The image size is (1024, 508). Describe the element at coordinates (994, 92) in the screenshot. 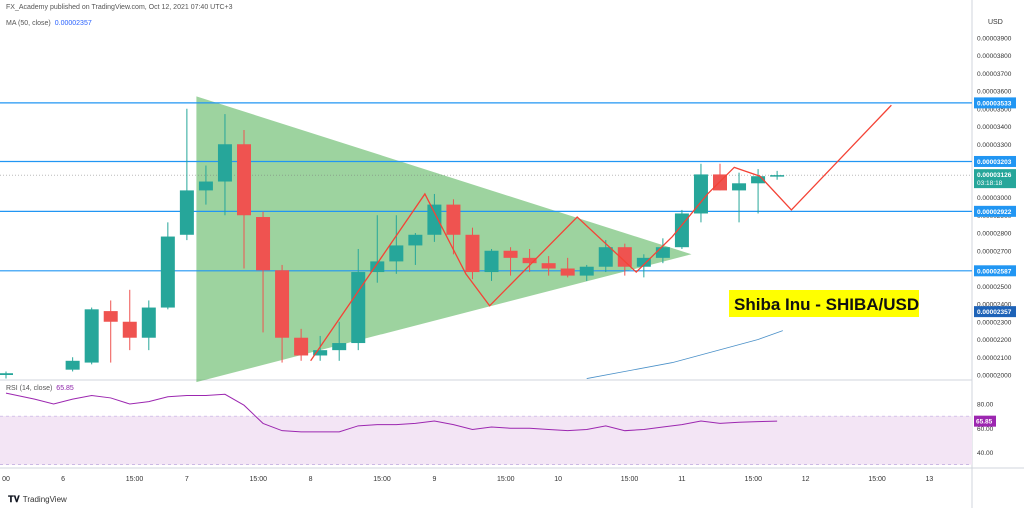

I see `price-tick-label: 0.00003600` at that location.